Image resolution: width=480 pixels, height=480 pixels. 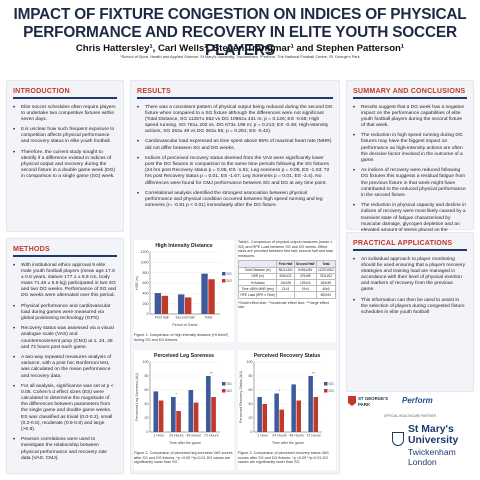 What do you see at coordinates (433, 440) in the screenshot?
I see `uni-name-2: University` at bounding box center [433, 440].